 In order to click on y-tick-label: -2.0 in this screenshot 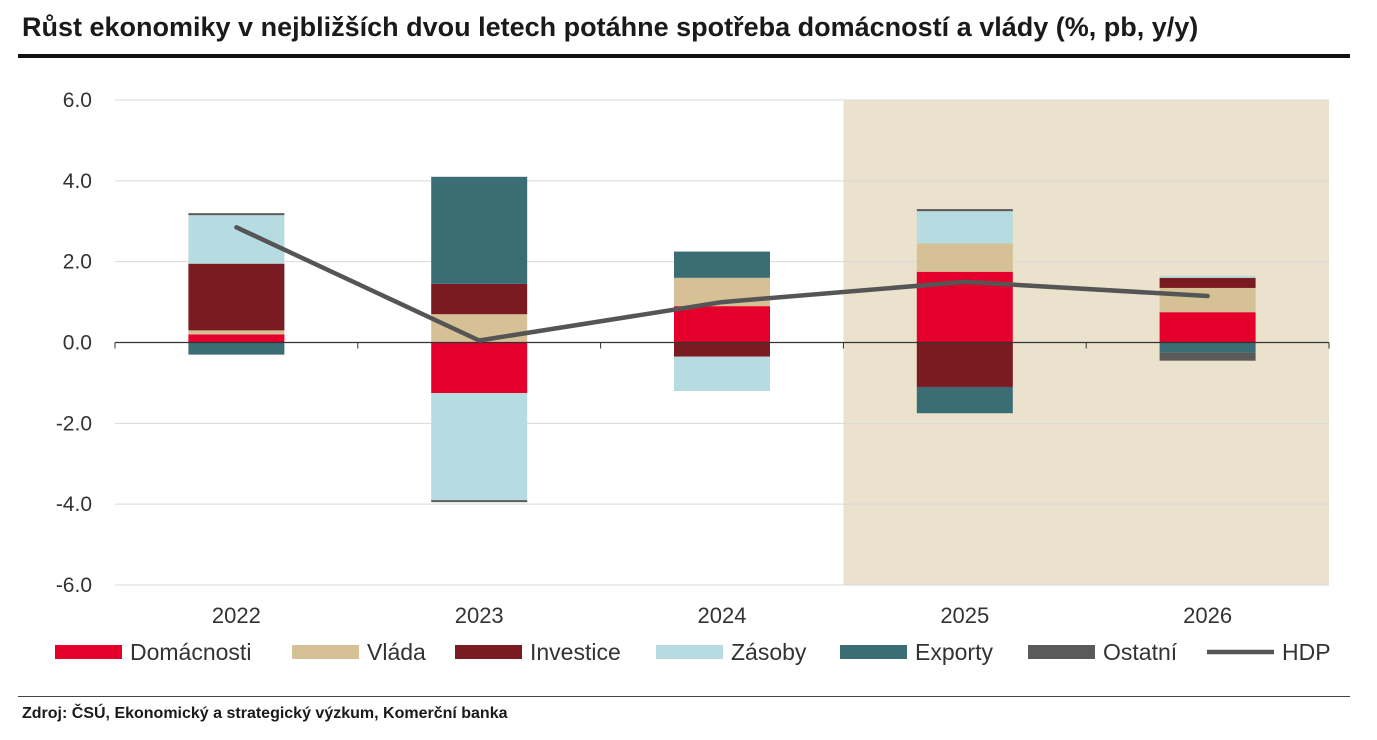, I will do `click(74, 423)`.